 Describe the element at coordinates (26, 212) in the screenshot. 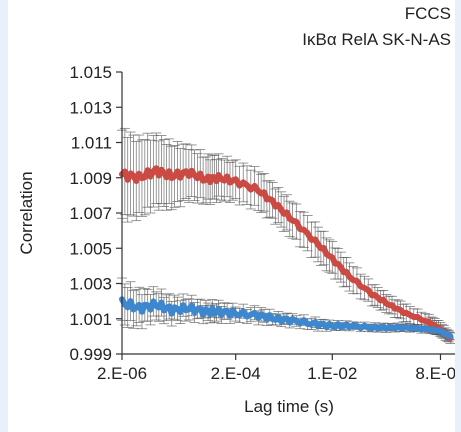

I see `y-axis-label: Correlation` at that location.